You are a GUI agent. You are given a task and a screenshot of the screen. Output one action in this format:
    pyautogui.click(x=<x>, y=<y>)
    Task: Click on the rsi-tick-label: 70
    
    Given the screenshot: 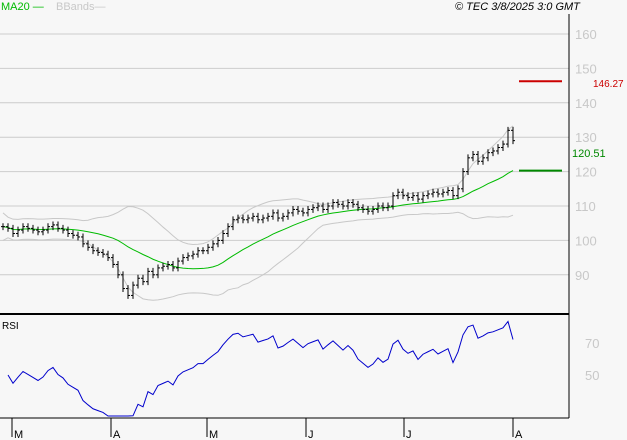 What is the action you would take?
    pyautogui.click(x=592, y=343)
    